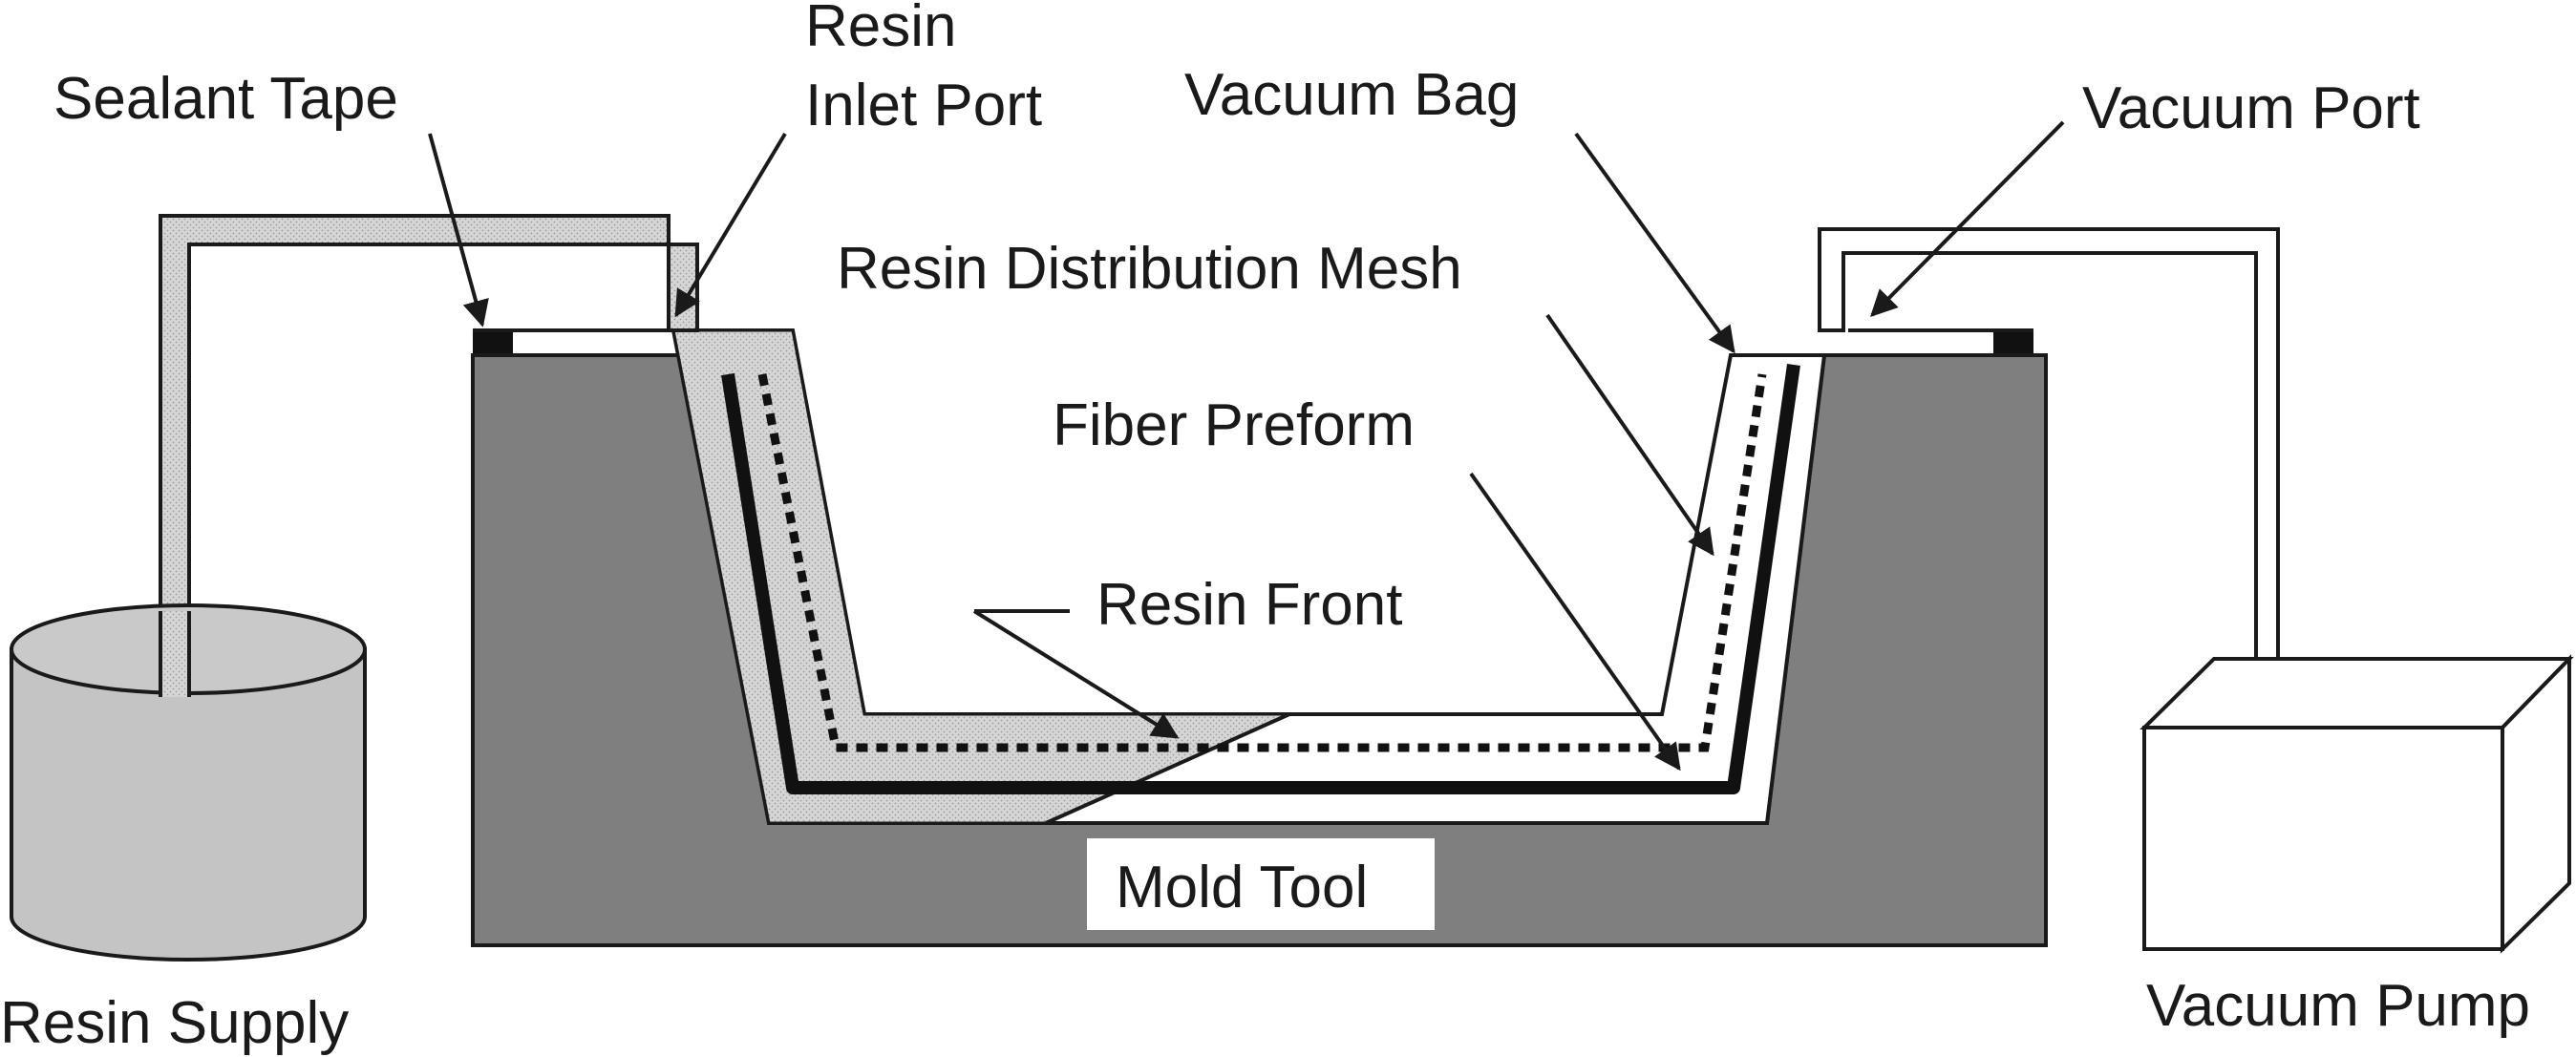  What do you see at coordinates (730, 225) in the screenshot?
I see `resin-inlet-arrow` at bounding box center [730, 225].